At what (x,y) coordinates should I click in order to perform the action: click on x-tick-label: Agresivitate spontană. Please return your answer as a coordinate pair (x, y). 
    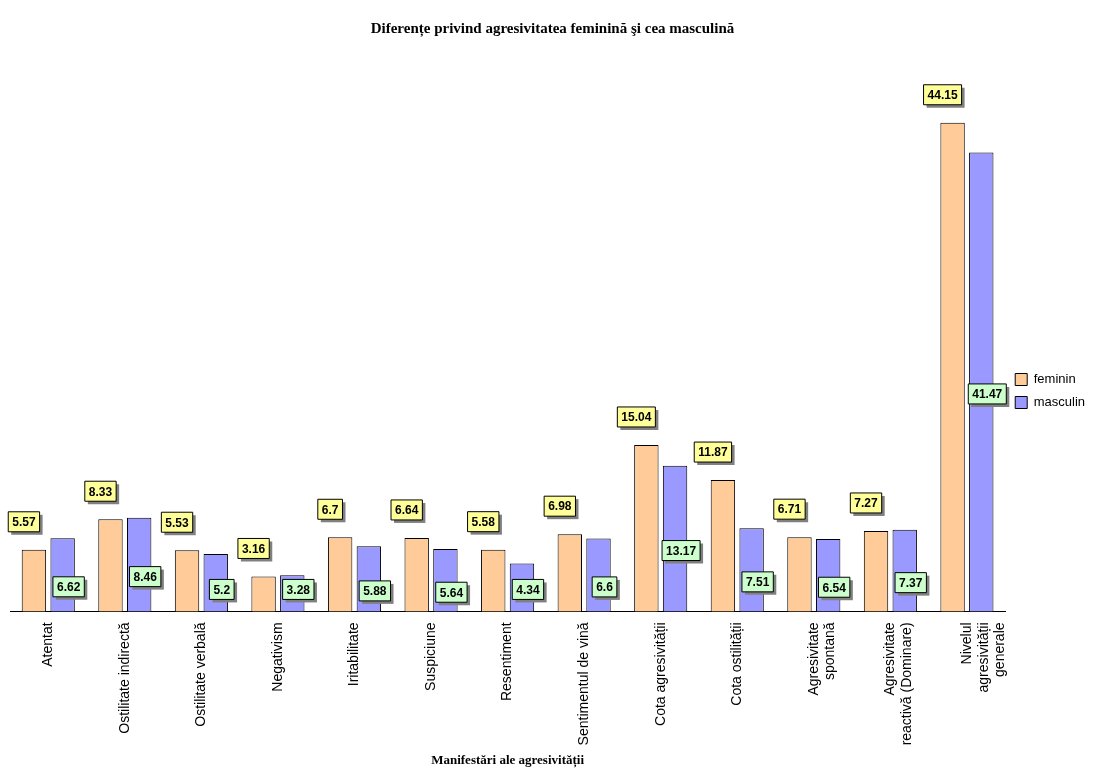
    Looking at the image, I should click on (821, 659).